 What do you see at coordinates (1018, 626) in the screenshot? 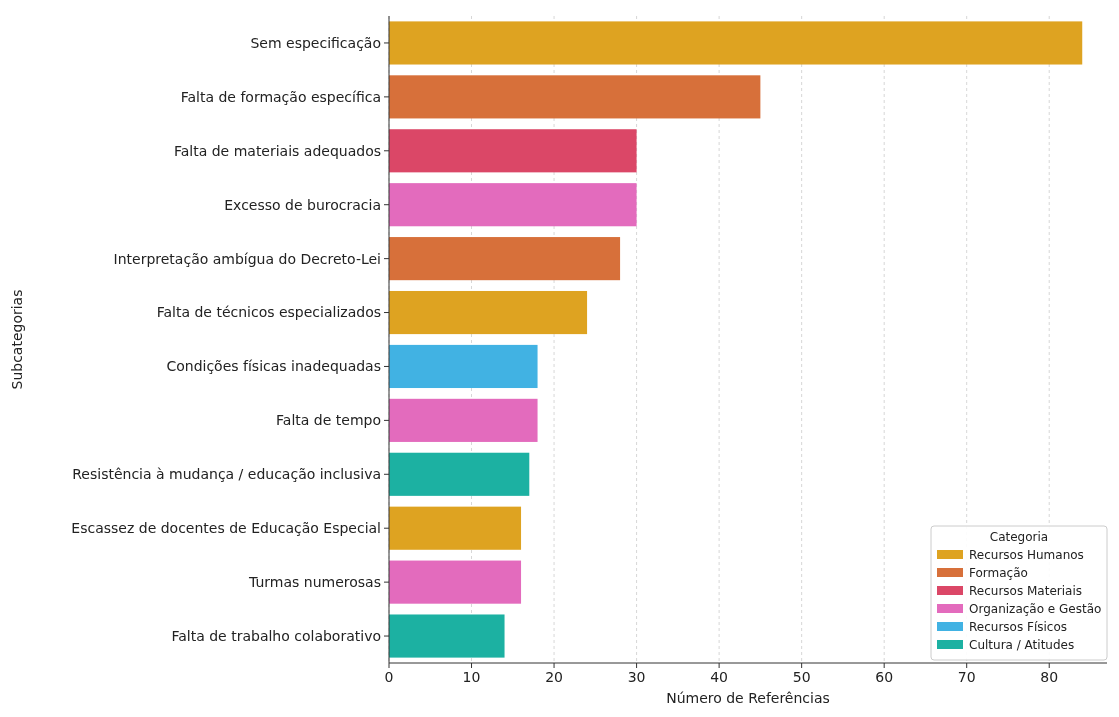
I see `legend-label: Recursos Físicos` at bounding box center [1018, 626].